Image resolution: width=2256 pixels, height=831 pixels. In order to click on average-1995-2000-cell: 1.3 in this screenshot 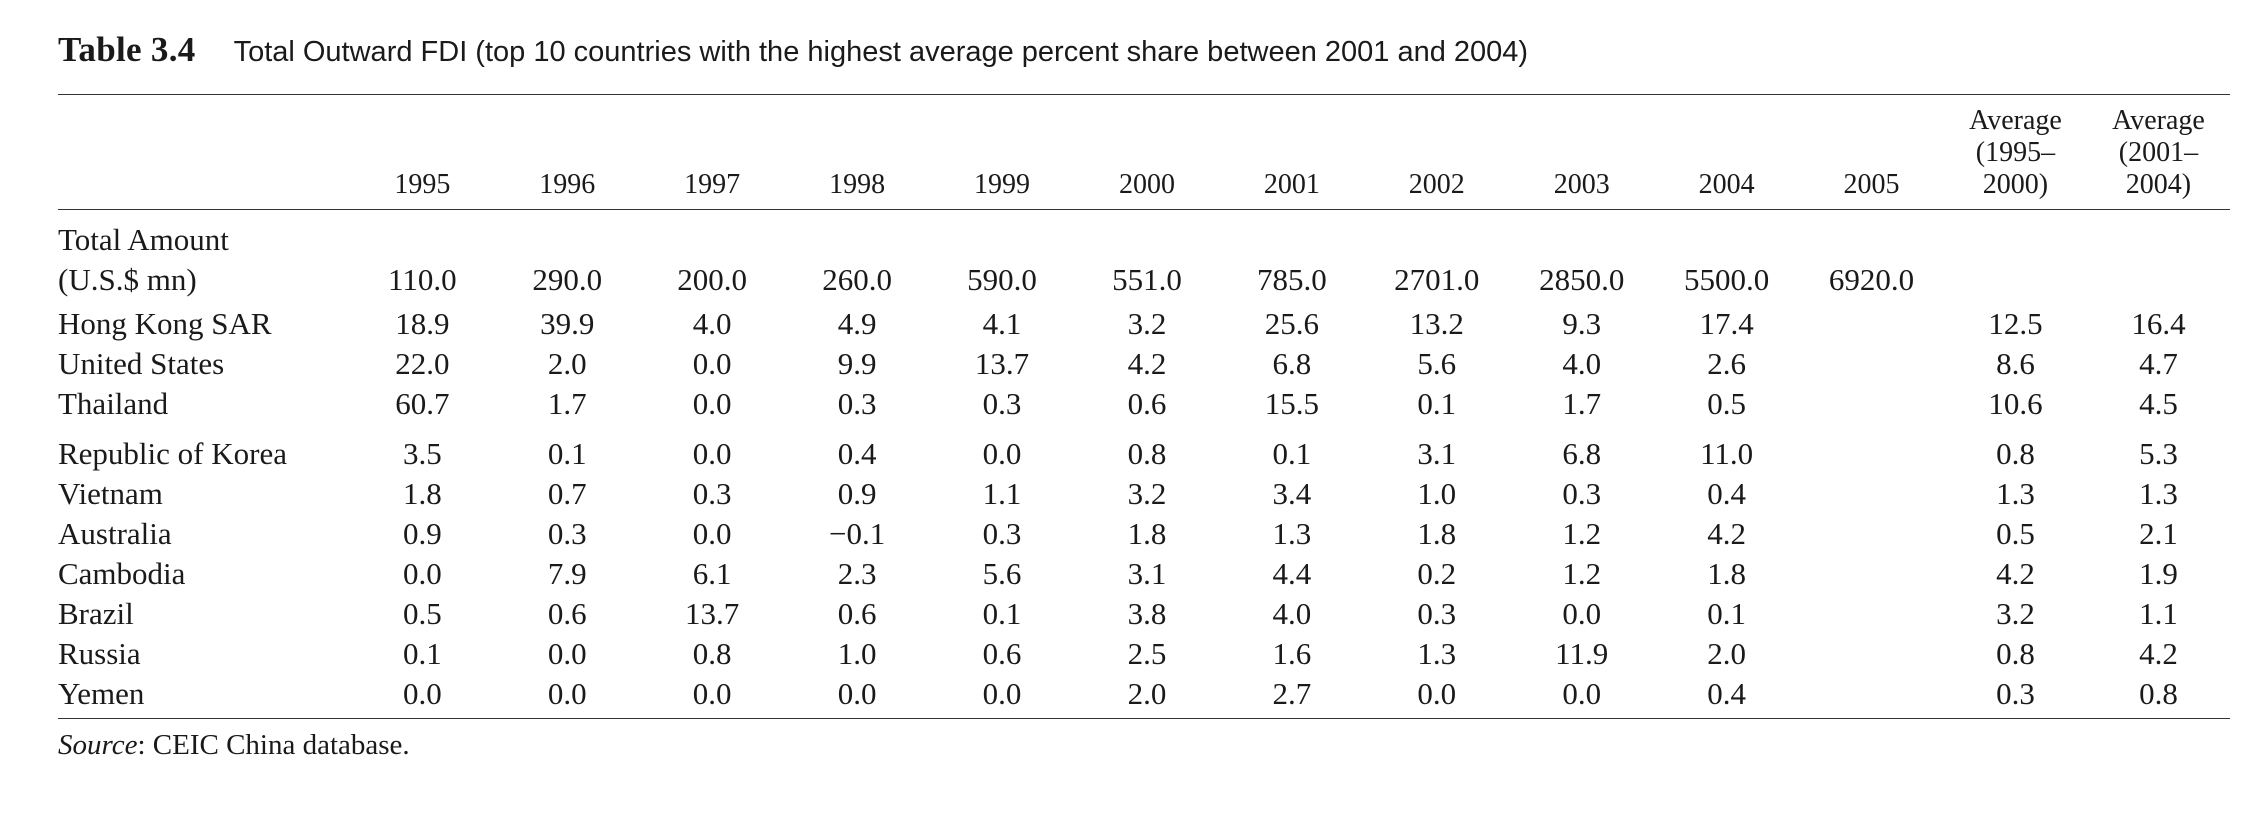, I will do `click(2015, 493)`.